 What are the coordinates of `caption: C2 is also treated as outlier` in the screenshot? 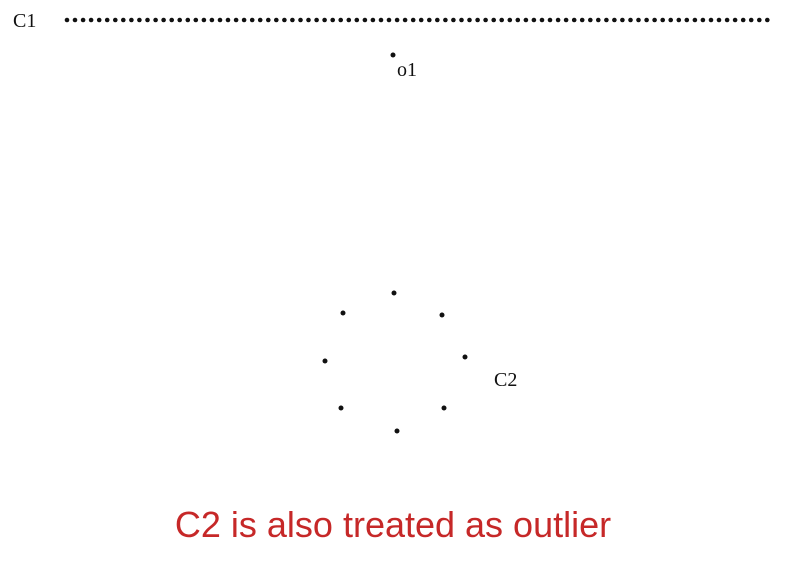 It's located at (393, 524).